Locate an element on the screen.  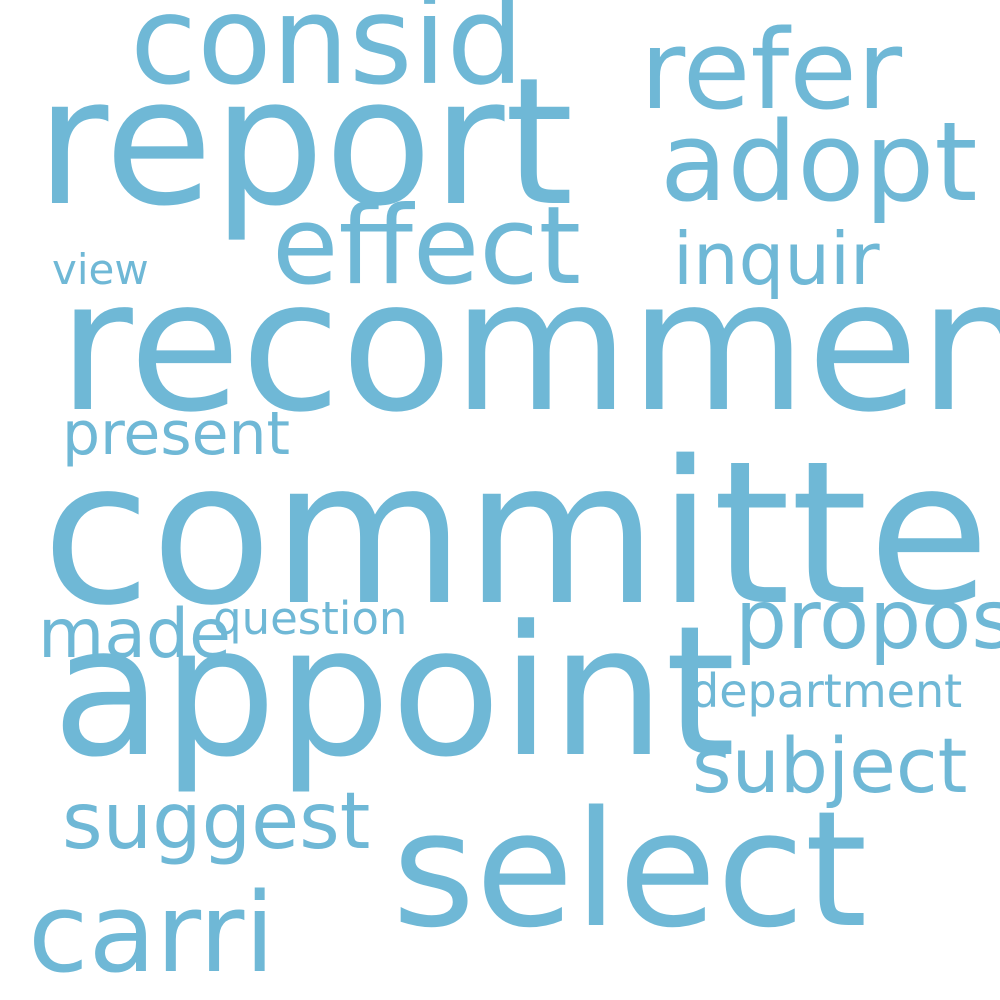
word-adopt: adopt is located at coordinates (819, 162).